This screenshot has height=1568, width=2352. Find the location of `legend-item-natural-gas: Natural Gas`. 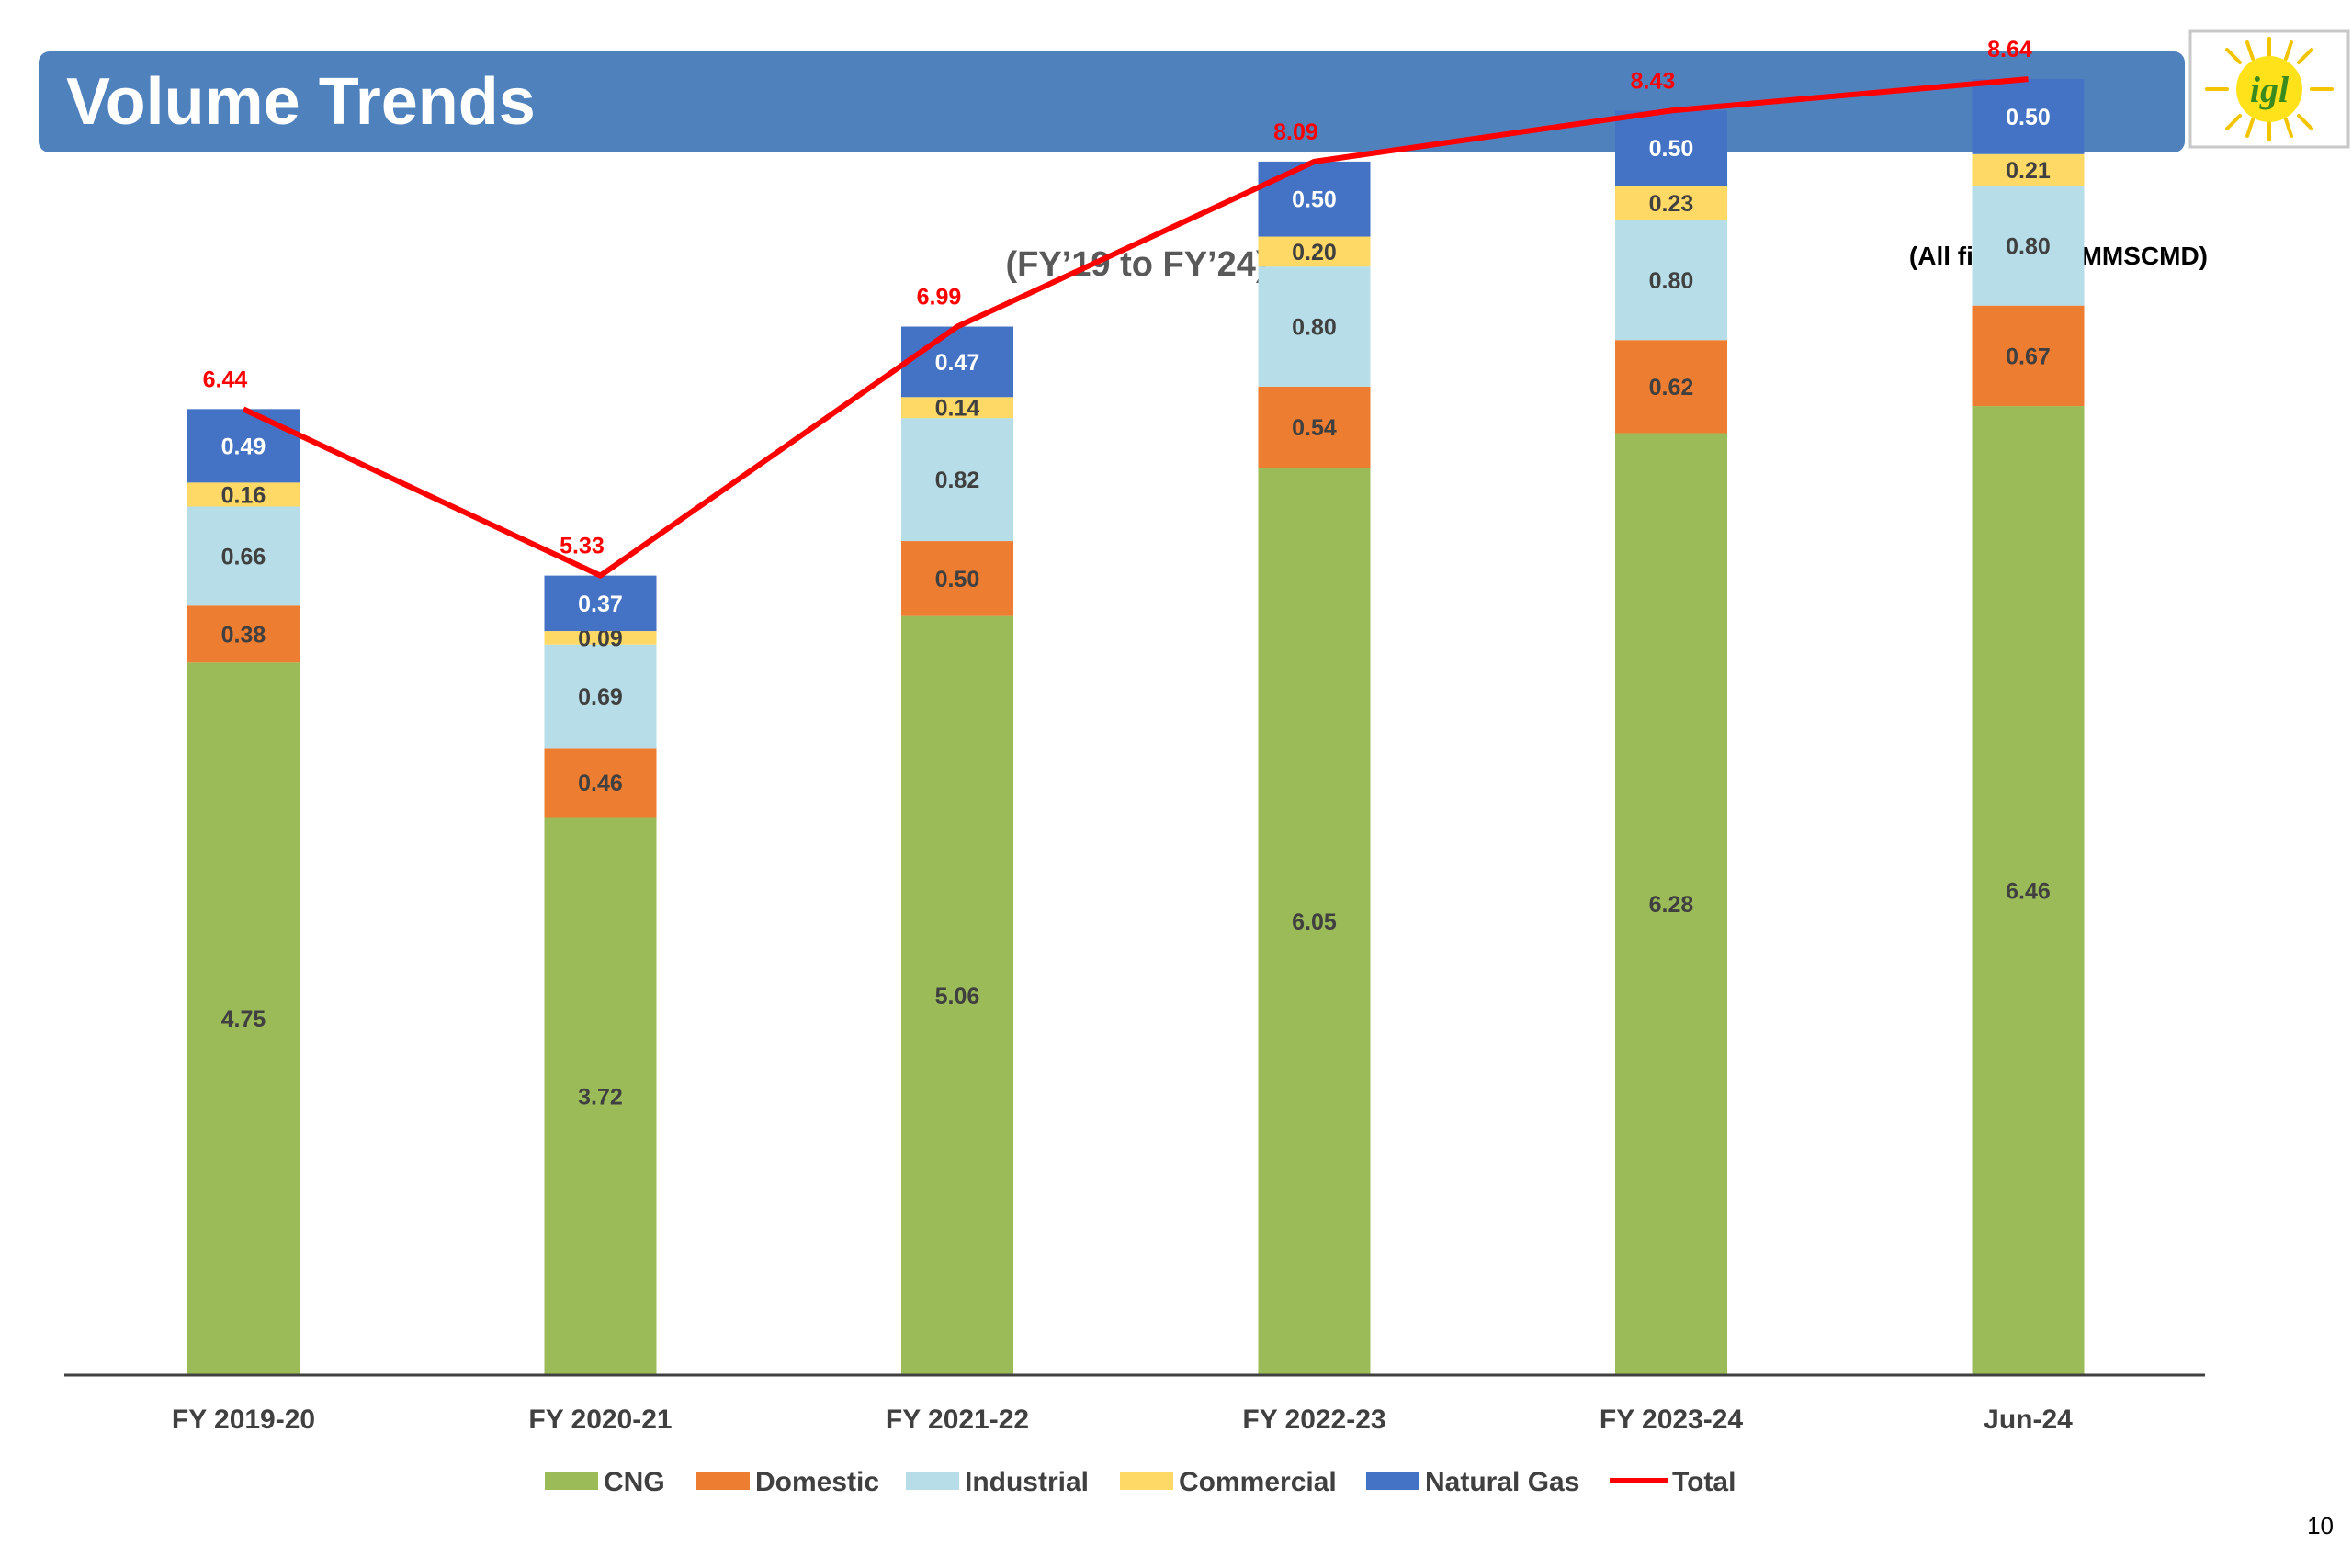

legend-item-natural-gas: Natural Gas is located at coordinates (1472, 1482).